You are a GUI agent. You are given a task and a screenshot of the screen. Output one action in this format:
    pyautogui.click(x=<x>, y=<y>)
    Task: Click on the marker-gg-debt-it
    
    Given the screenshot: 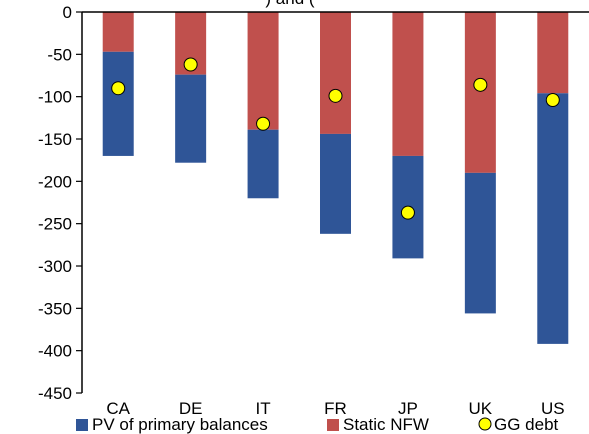 What is the action you would take?
    pyautogui.click(x=263, y=123)
    